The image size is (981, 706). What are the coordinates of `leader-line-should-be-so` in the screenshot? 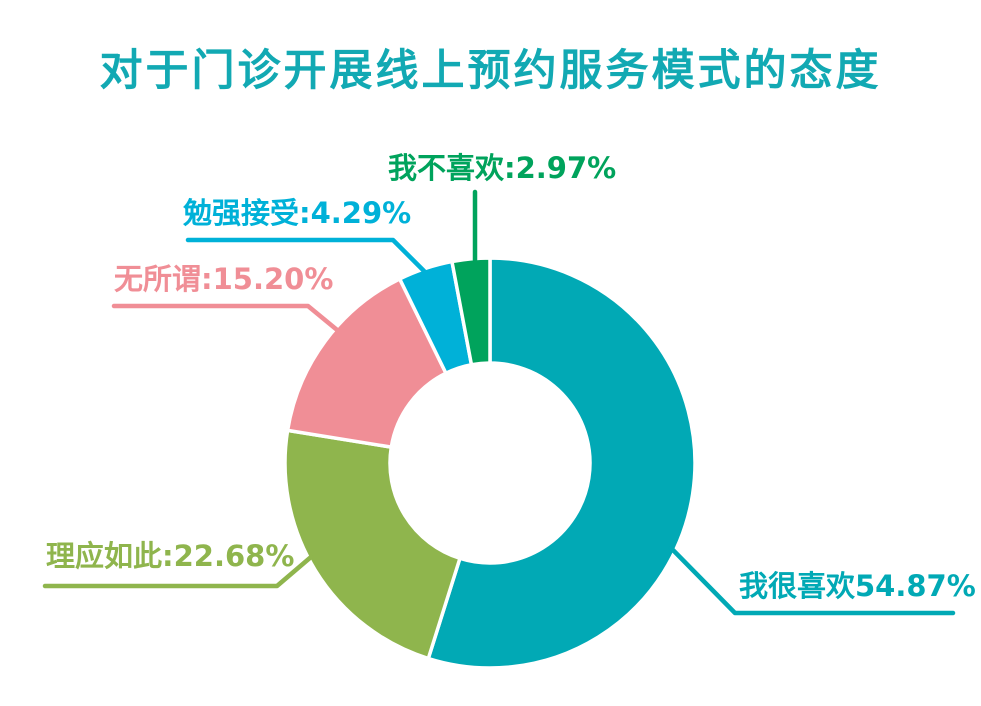 It's located at (178, 571).